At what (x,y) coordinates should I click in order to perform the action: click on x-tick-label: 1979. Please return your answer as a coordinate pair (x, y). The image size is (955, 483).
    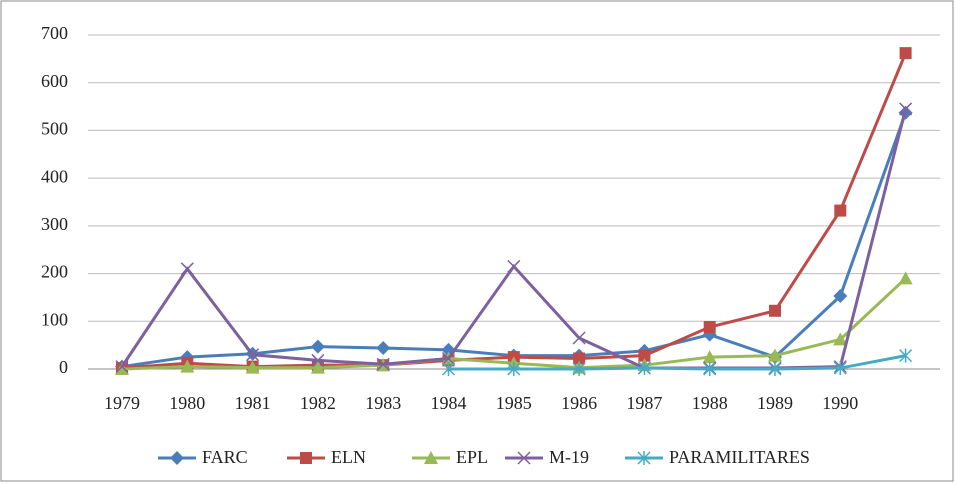
    Looking at the image, I should click on (122, 403).